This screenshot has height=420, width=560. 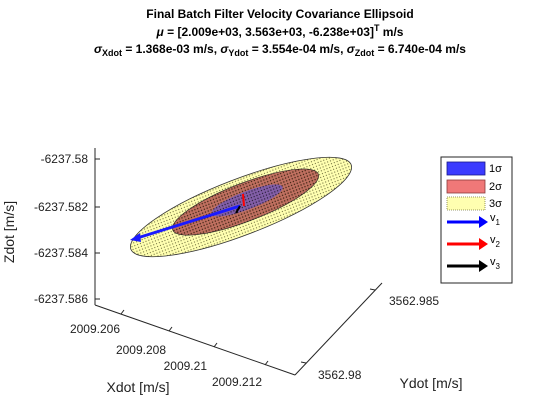 What do you see at coordinates (495, 219) in the screenshot?
I see `legend-label-v1: v1` at bounding box center [495, 219].